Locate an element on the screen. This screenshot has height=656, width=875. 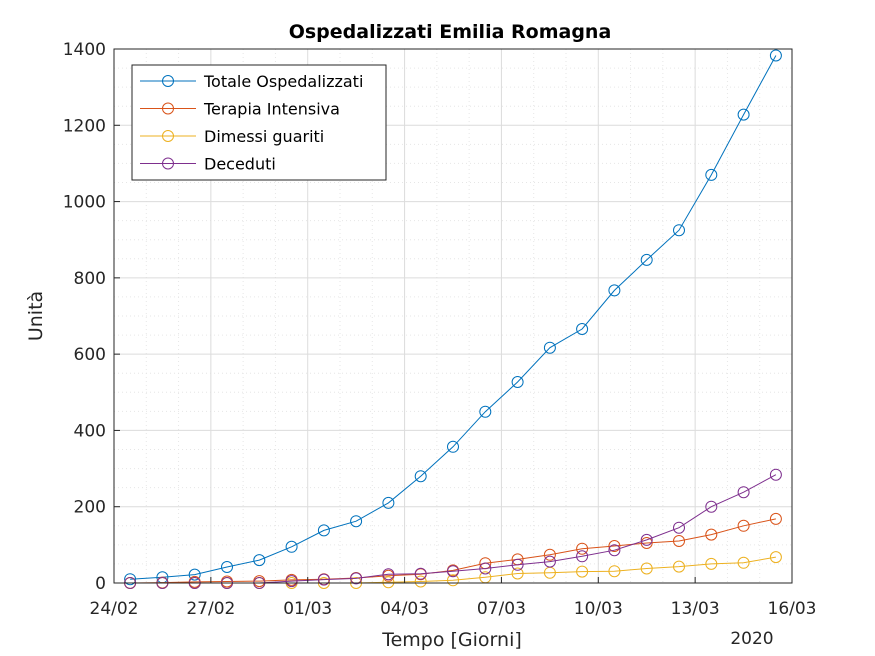
y-tick-label: 1200 is located at coordinates (84, 126).